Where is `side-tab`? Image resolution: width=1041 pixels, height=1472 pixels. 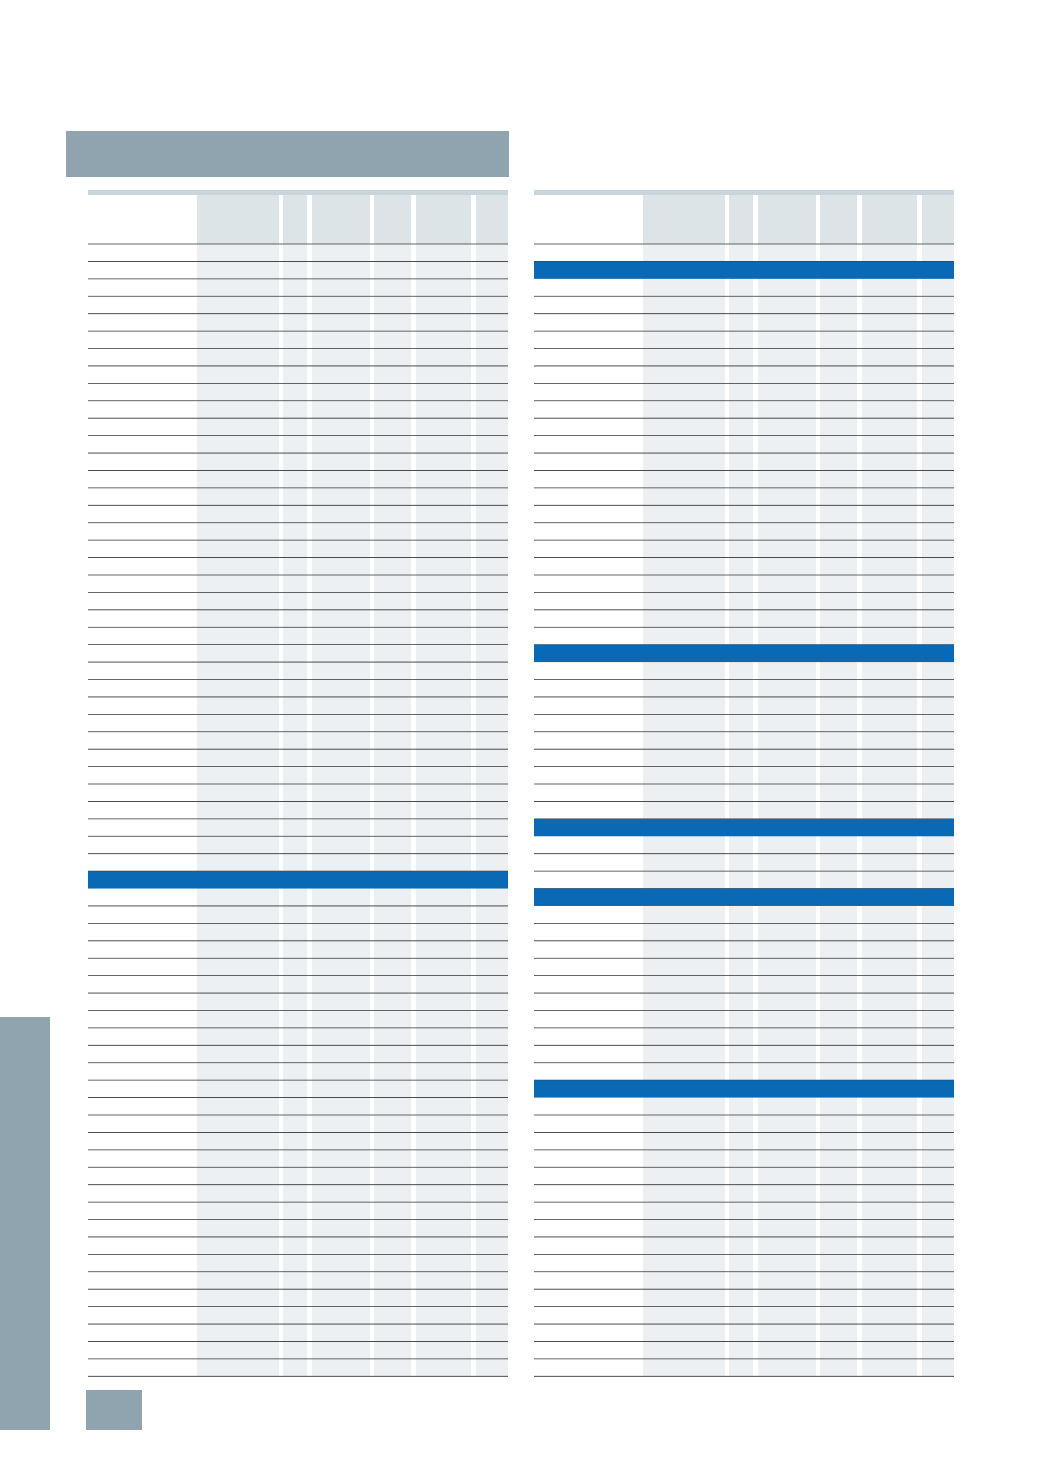
side-tab is located at coordinates (25, 1223).